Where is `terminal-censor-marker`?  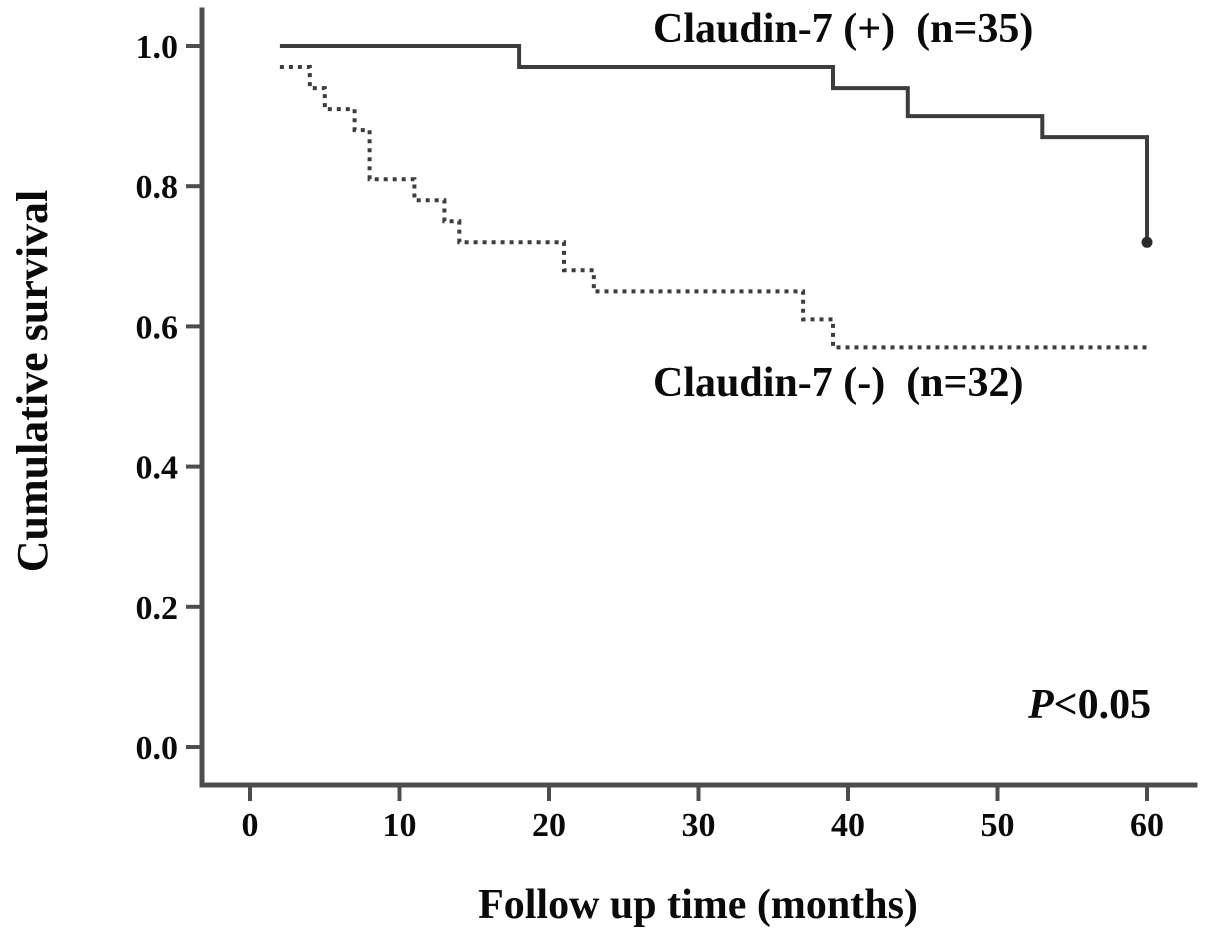 terminal-censor-marker is located at coordinates (1147, 242).